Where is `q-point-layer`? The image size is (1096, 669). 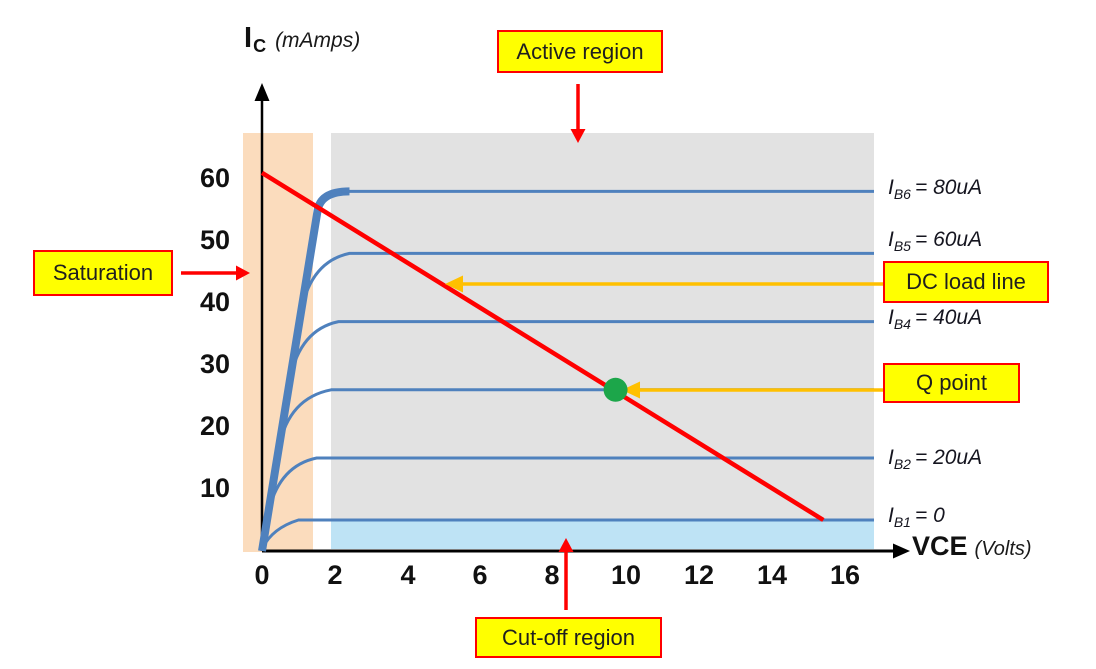
q-point-layer is located at coordinates (615, 389).